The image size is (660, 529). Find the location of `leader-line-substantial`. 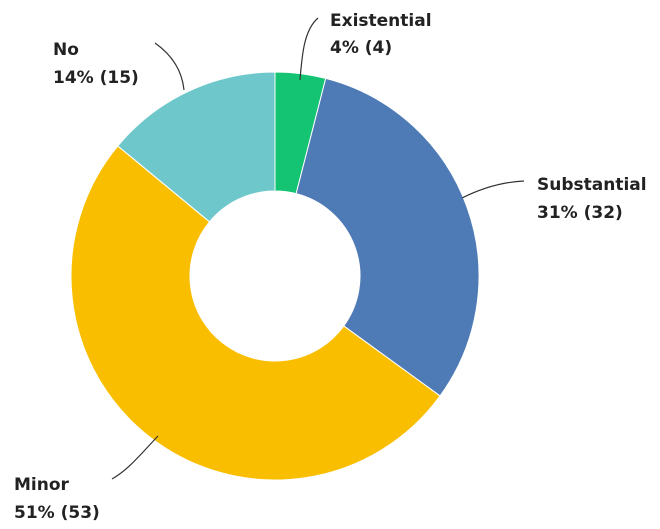

leader-line-substantial is located at coordinates (493, 189).